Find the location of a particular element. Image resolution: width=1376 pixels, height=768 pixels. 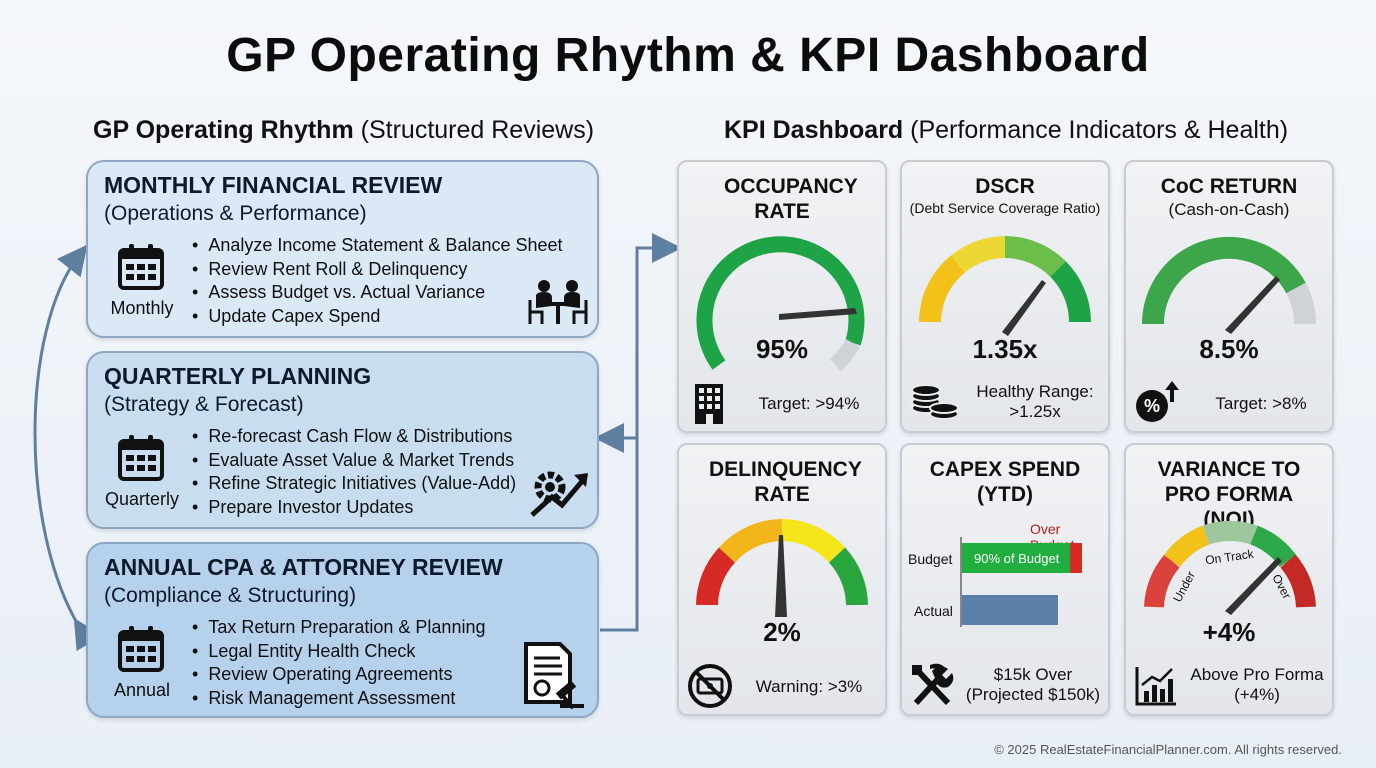

legal-document-icon is located at coordinates (554, 676).